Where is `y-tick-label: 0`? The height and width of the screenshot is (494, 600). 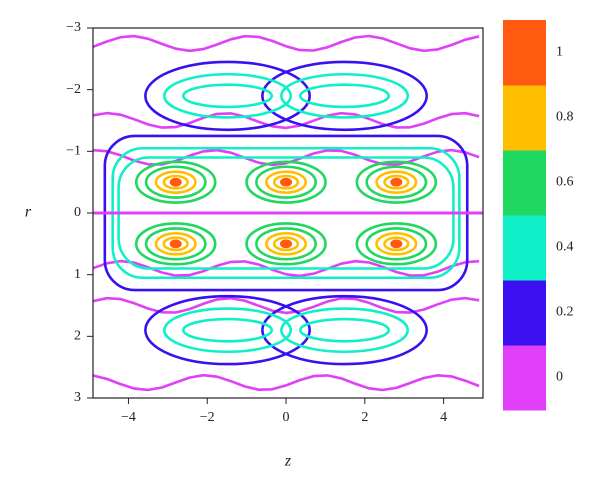
y-tick-label: 0 is located at coordinates (77, 212).